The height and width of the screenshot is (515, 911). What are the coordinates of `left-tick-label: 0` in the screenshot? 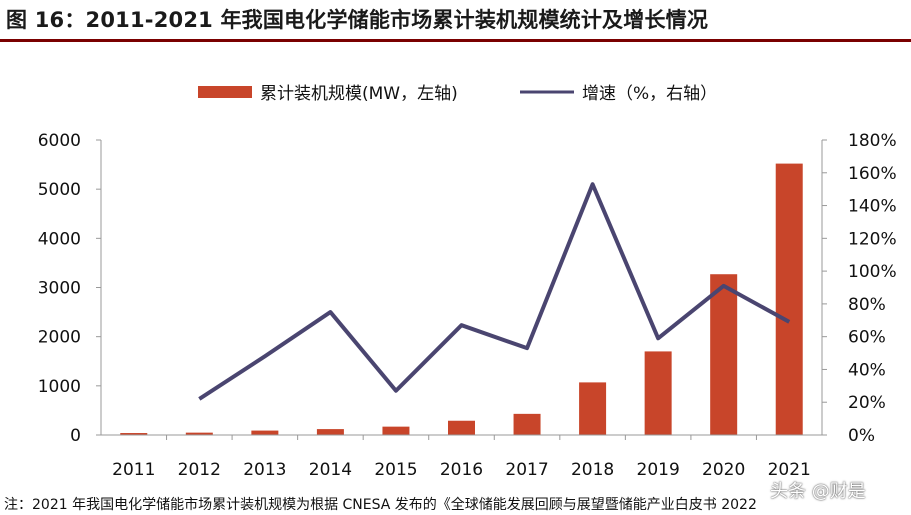 It's located at (75, 436).